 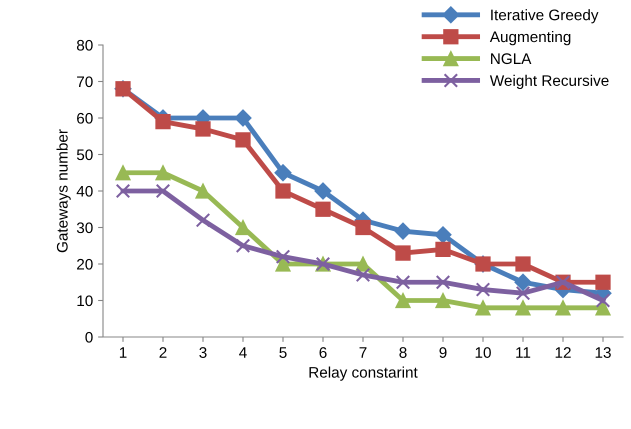 What do you see at coordinates (243, 352) in the screenshot?
I see `x-tick-label: 4` at bounding box center [243, 352].